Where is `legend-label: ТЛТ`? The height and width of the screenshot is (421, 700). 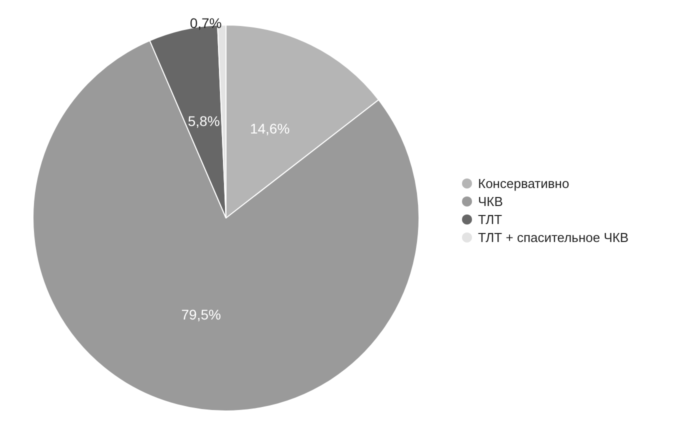
legend-label: ТЛТ is located at coordinates (490, 219).